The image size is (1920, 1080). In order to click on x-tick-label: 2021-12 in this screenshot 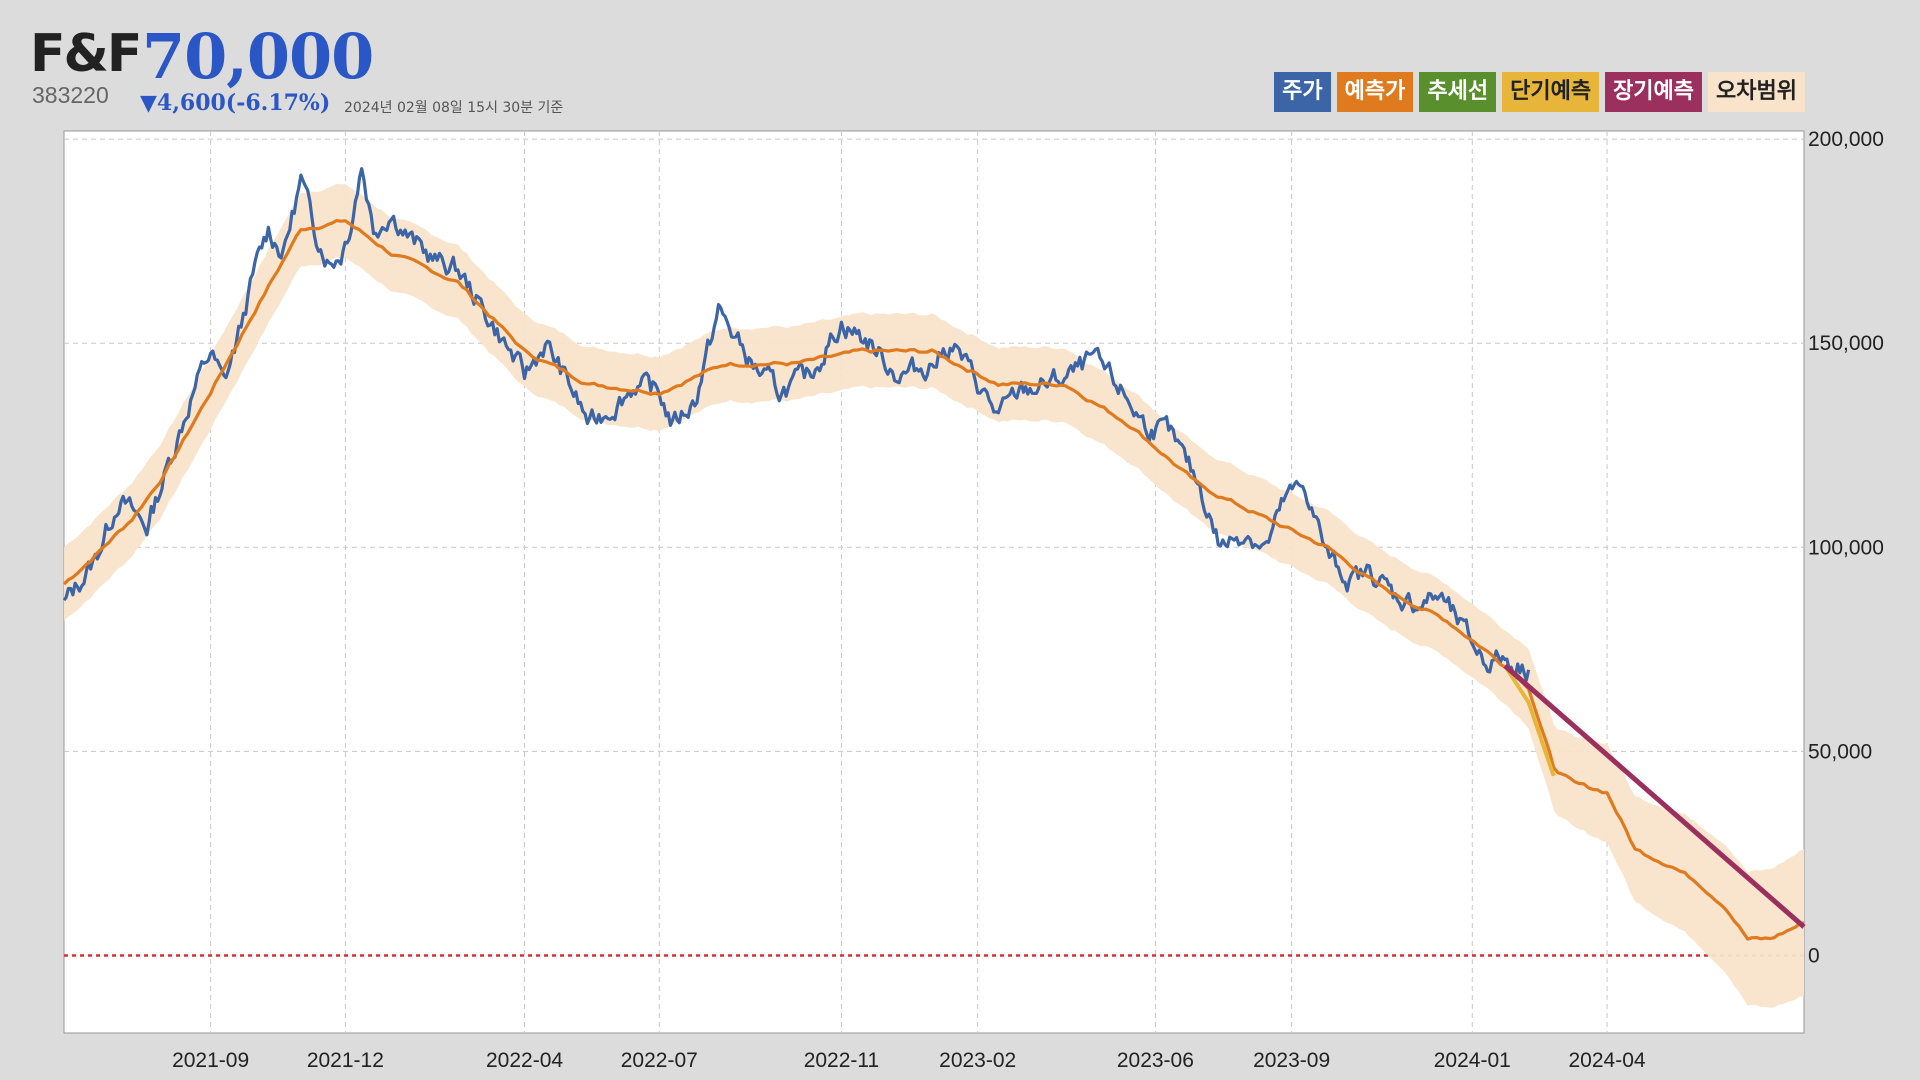, I will do `click(345, 1060)`.